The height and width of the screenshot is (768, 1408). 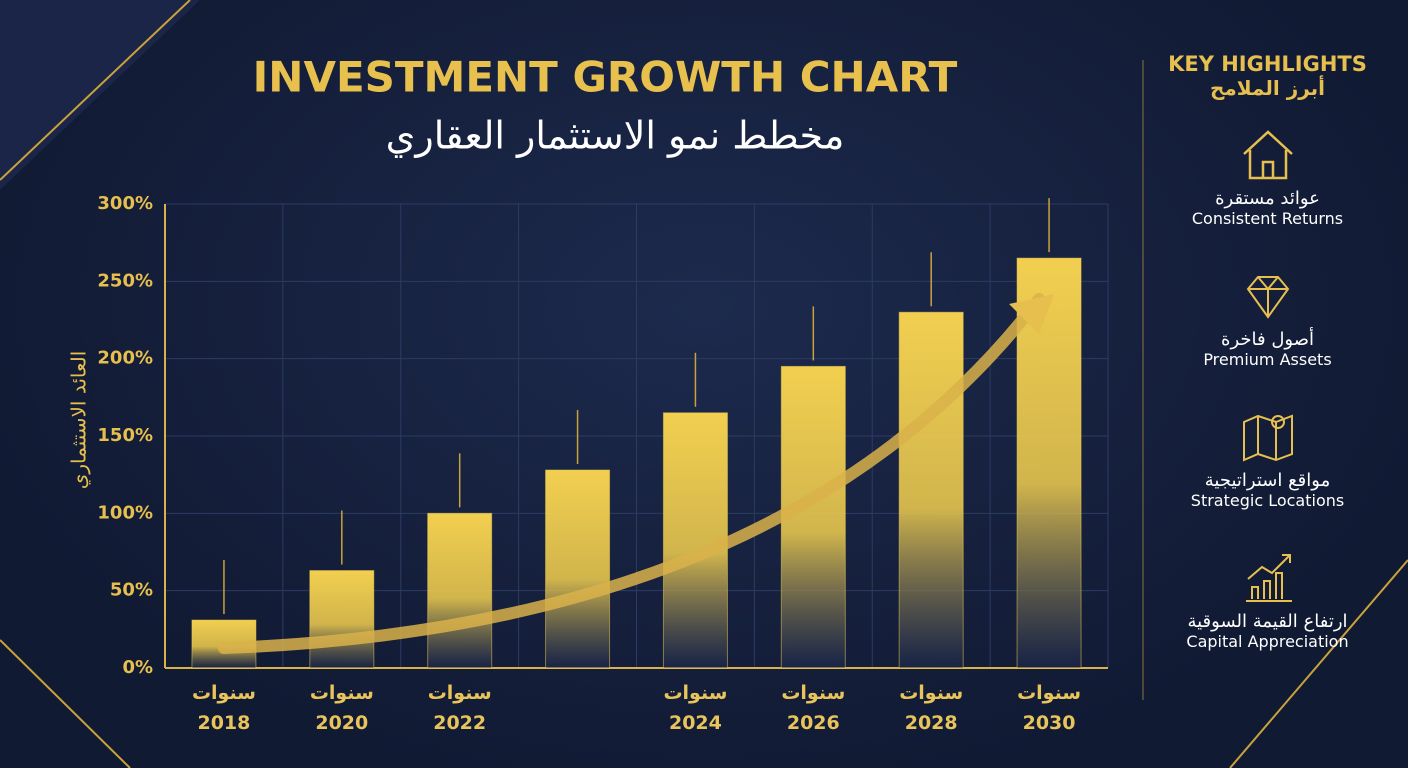 I want to click on highlight-ar: عوائد مستقرة, so click(x=1267, y=198).